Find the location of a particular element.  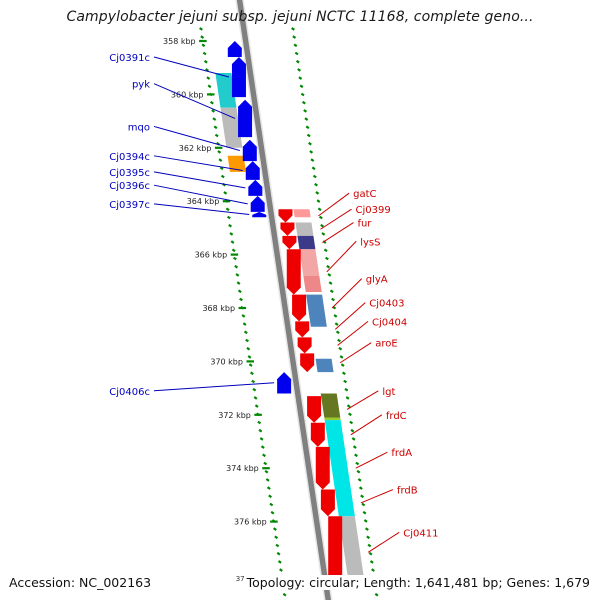

scale-tick-label: 374 kbp is located at coordinates (242, 468).